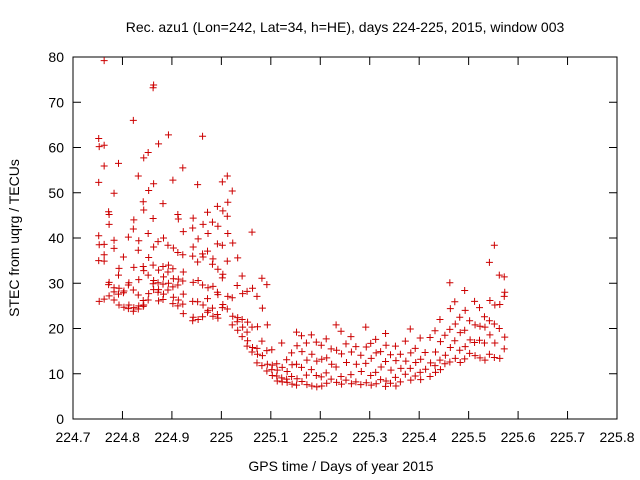  What do you see at coordinates (56, 374) in the screenshot?
I see `y-tick-label: 10` at bounding box center [56, 374].